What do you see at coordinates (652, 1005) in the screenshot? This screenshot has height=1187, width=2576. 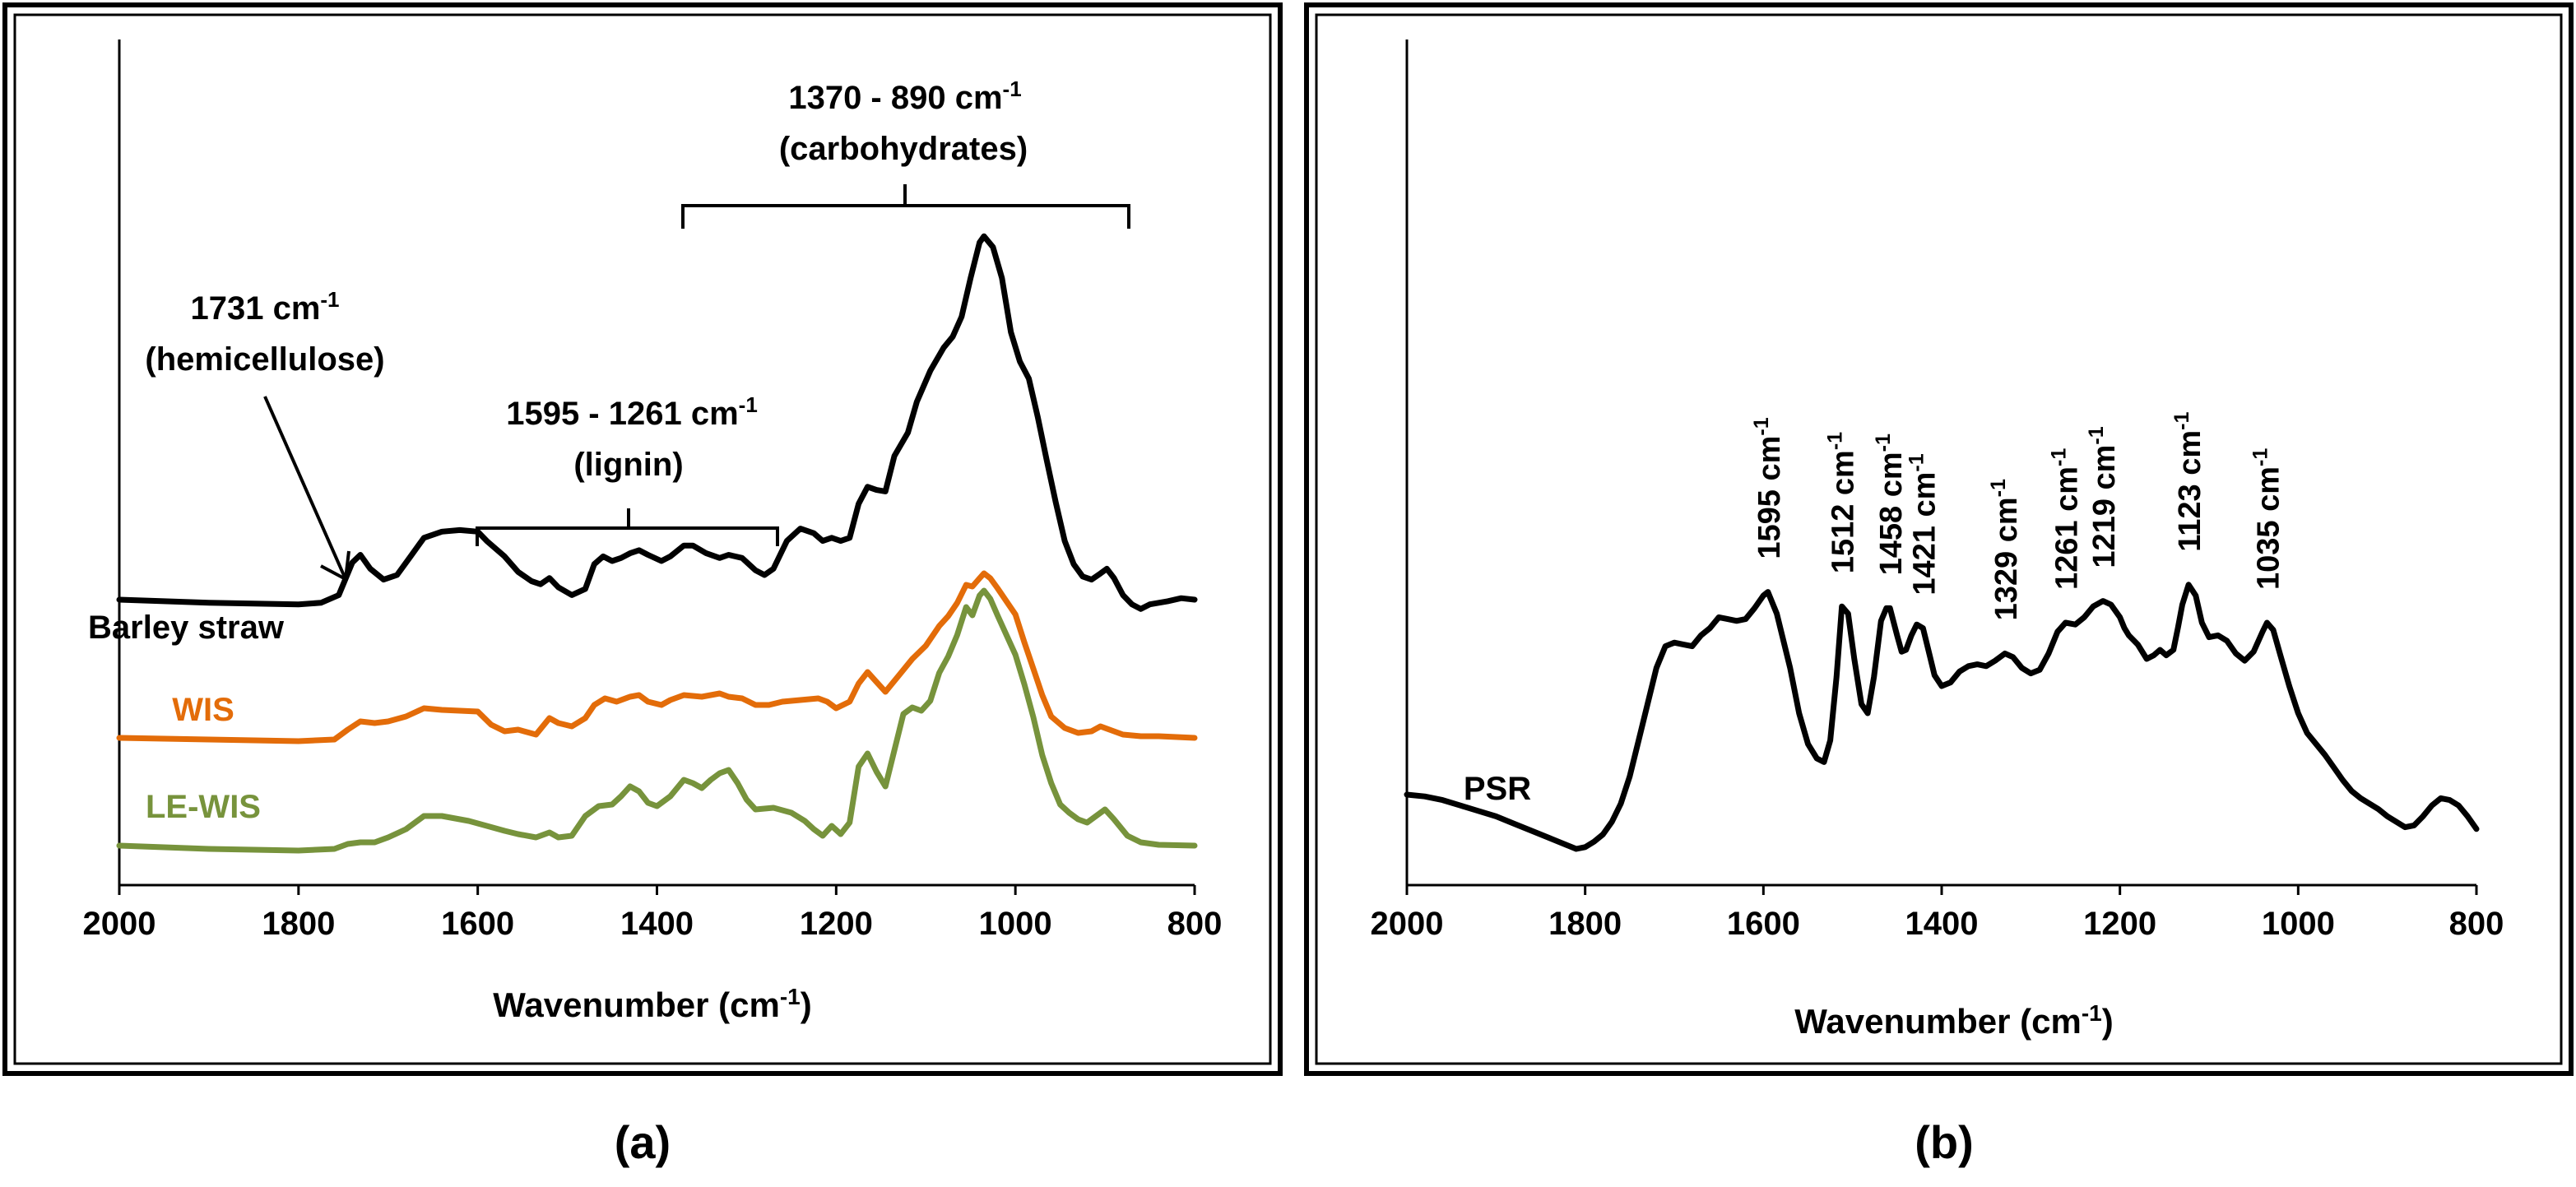 I see `panel-a-x-axis-label: Wavenumber (cm-1)` at bounding box center [652, 1005].